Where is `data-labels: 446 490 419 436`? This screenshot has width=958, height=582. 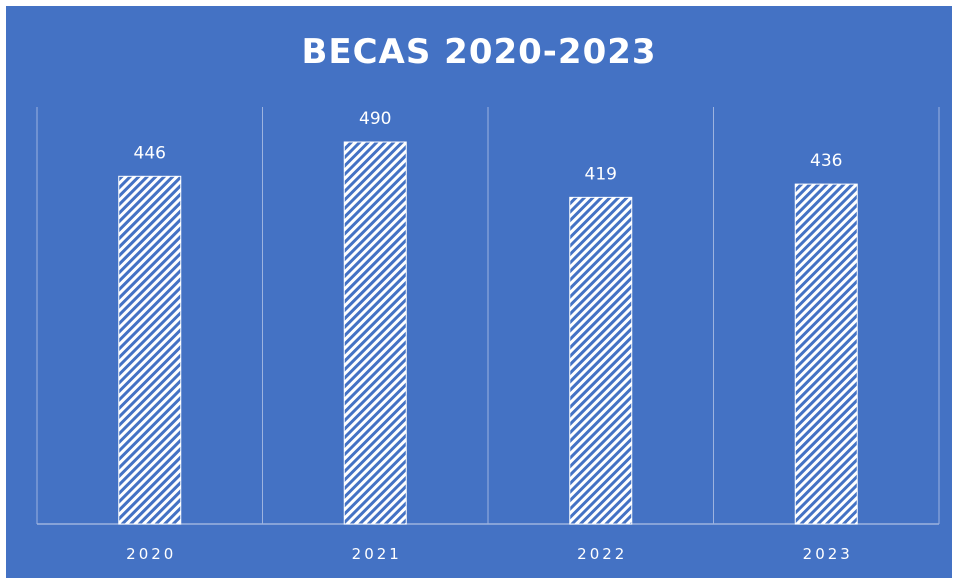 data-labels: 446 490 419 436 is located at coordinates (488, 146).